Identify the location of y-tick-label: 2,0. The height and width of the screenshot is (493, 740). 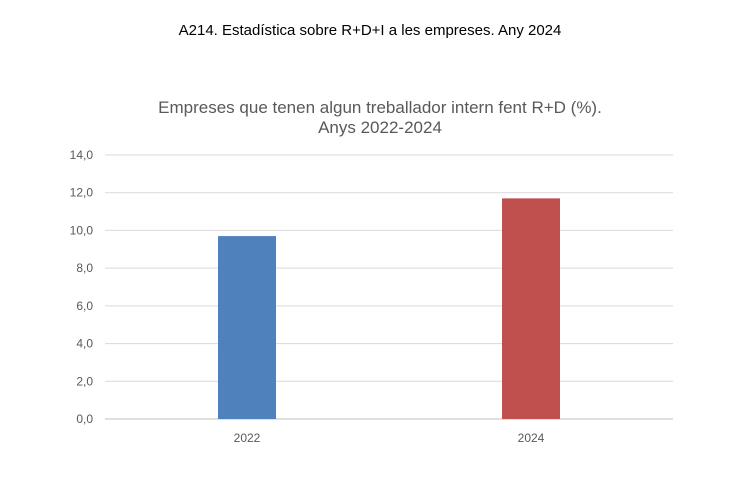
(84, 381).